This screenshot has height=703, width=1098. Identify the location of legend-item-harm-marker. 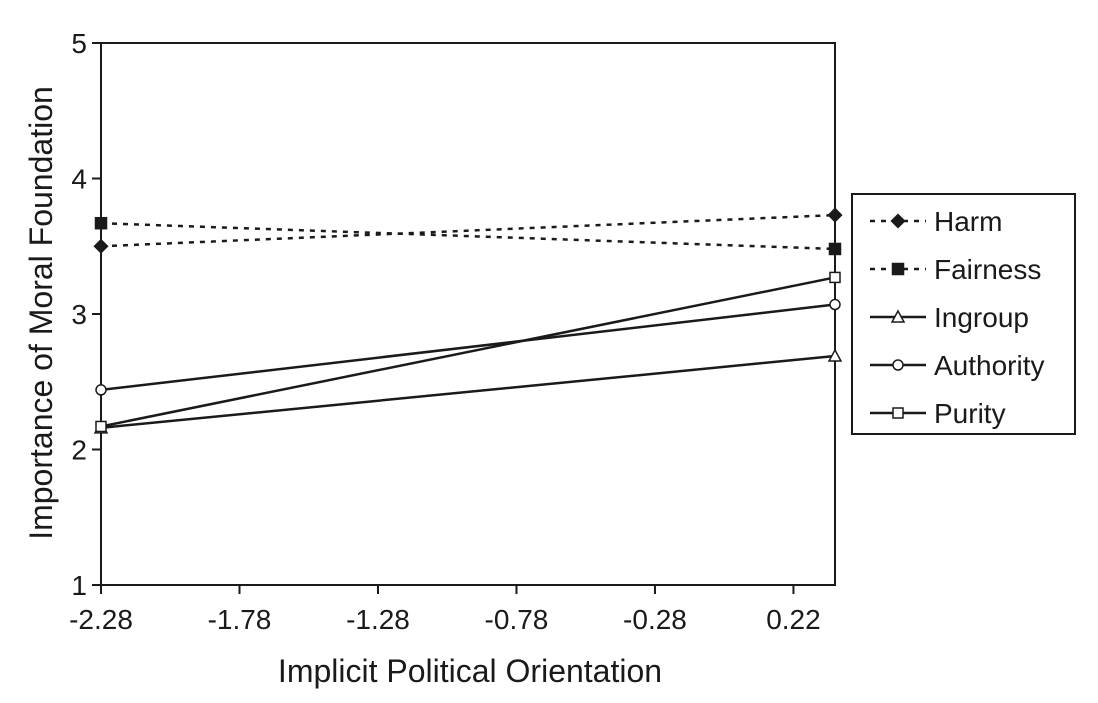
(898, 221).